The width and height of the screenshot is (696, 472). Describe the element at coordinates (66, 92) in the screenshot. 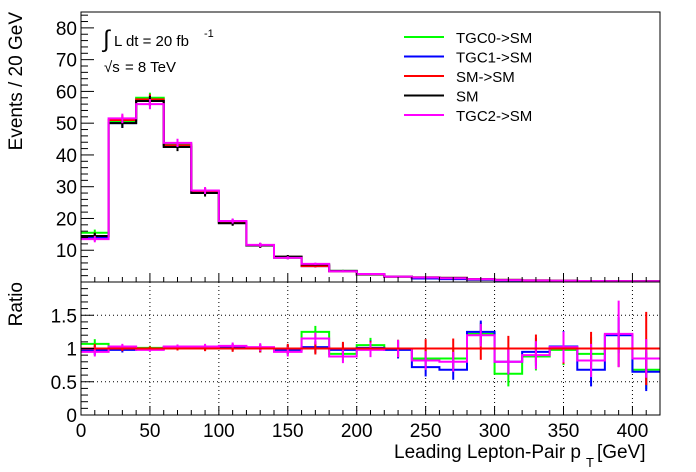

I see `main-y-tick-label: 60` at that location.